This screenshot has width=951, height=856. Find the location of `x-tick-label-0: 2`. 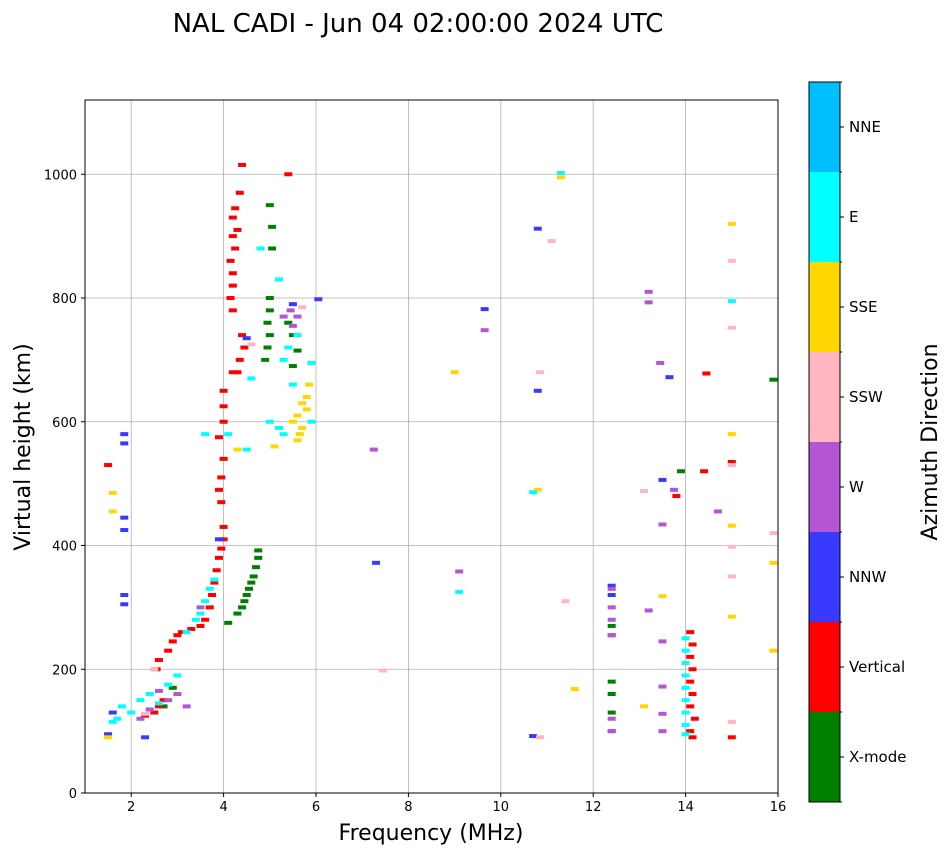

x-tick-label-0: 2 is located at coordinates (131, 807).